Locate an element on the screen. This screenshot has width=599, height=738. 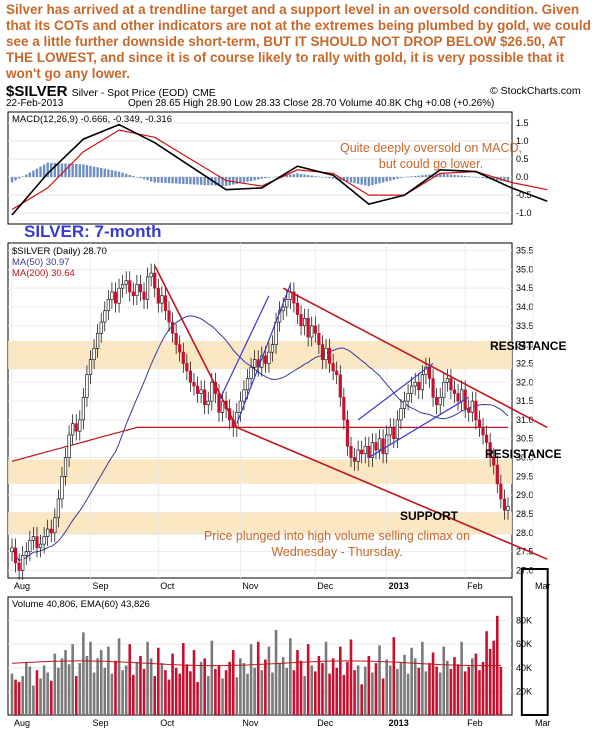
price-tick-label: 35.0 is located at coordinates (525, 269).